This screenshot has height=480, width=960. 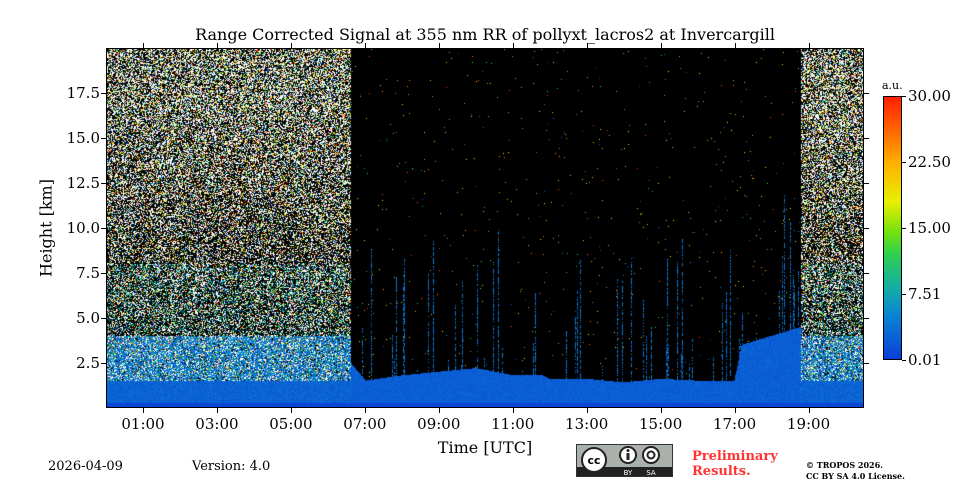 What do you see at coordinates (808, 424) in the screenshot?
I see `x-tick-label: 19:00` at bounding box center [808, 424].